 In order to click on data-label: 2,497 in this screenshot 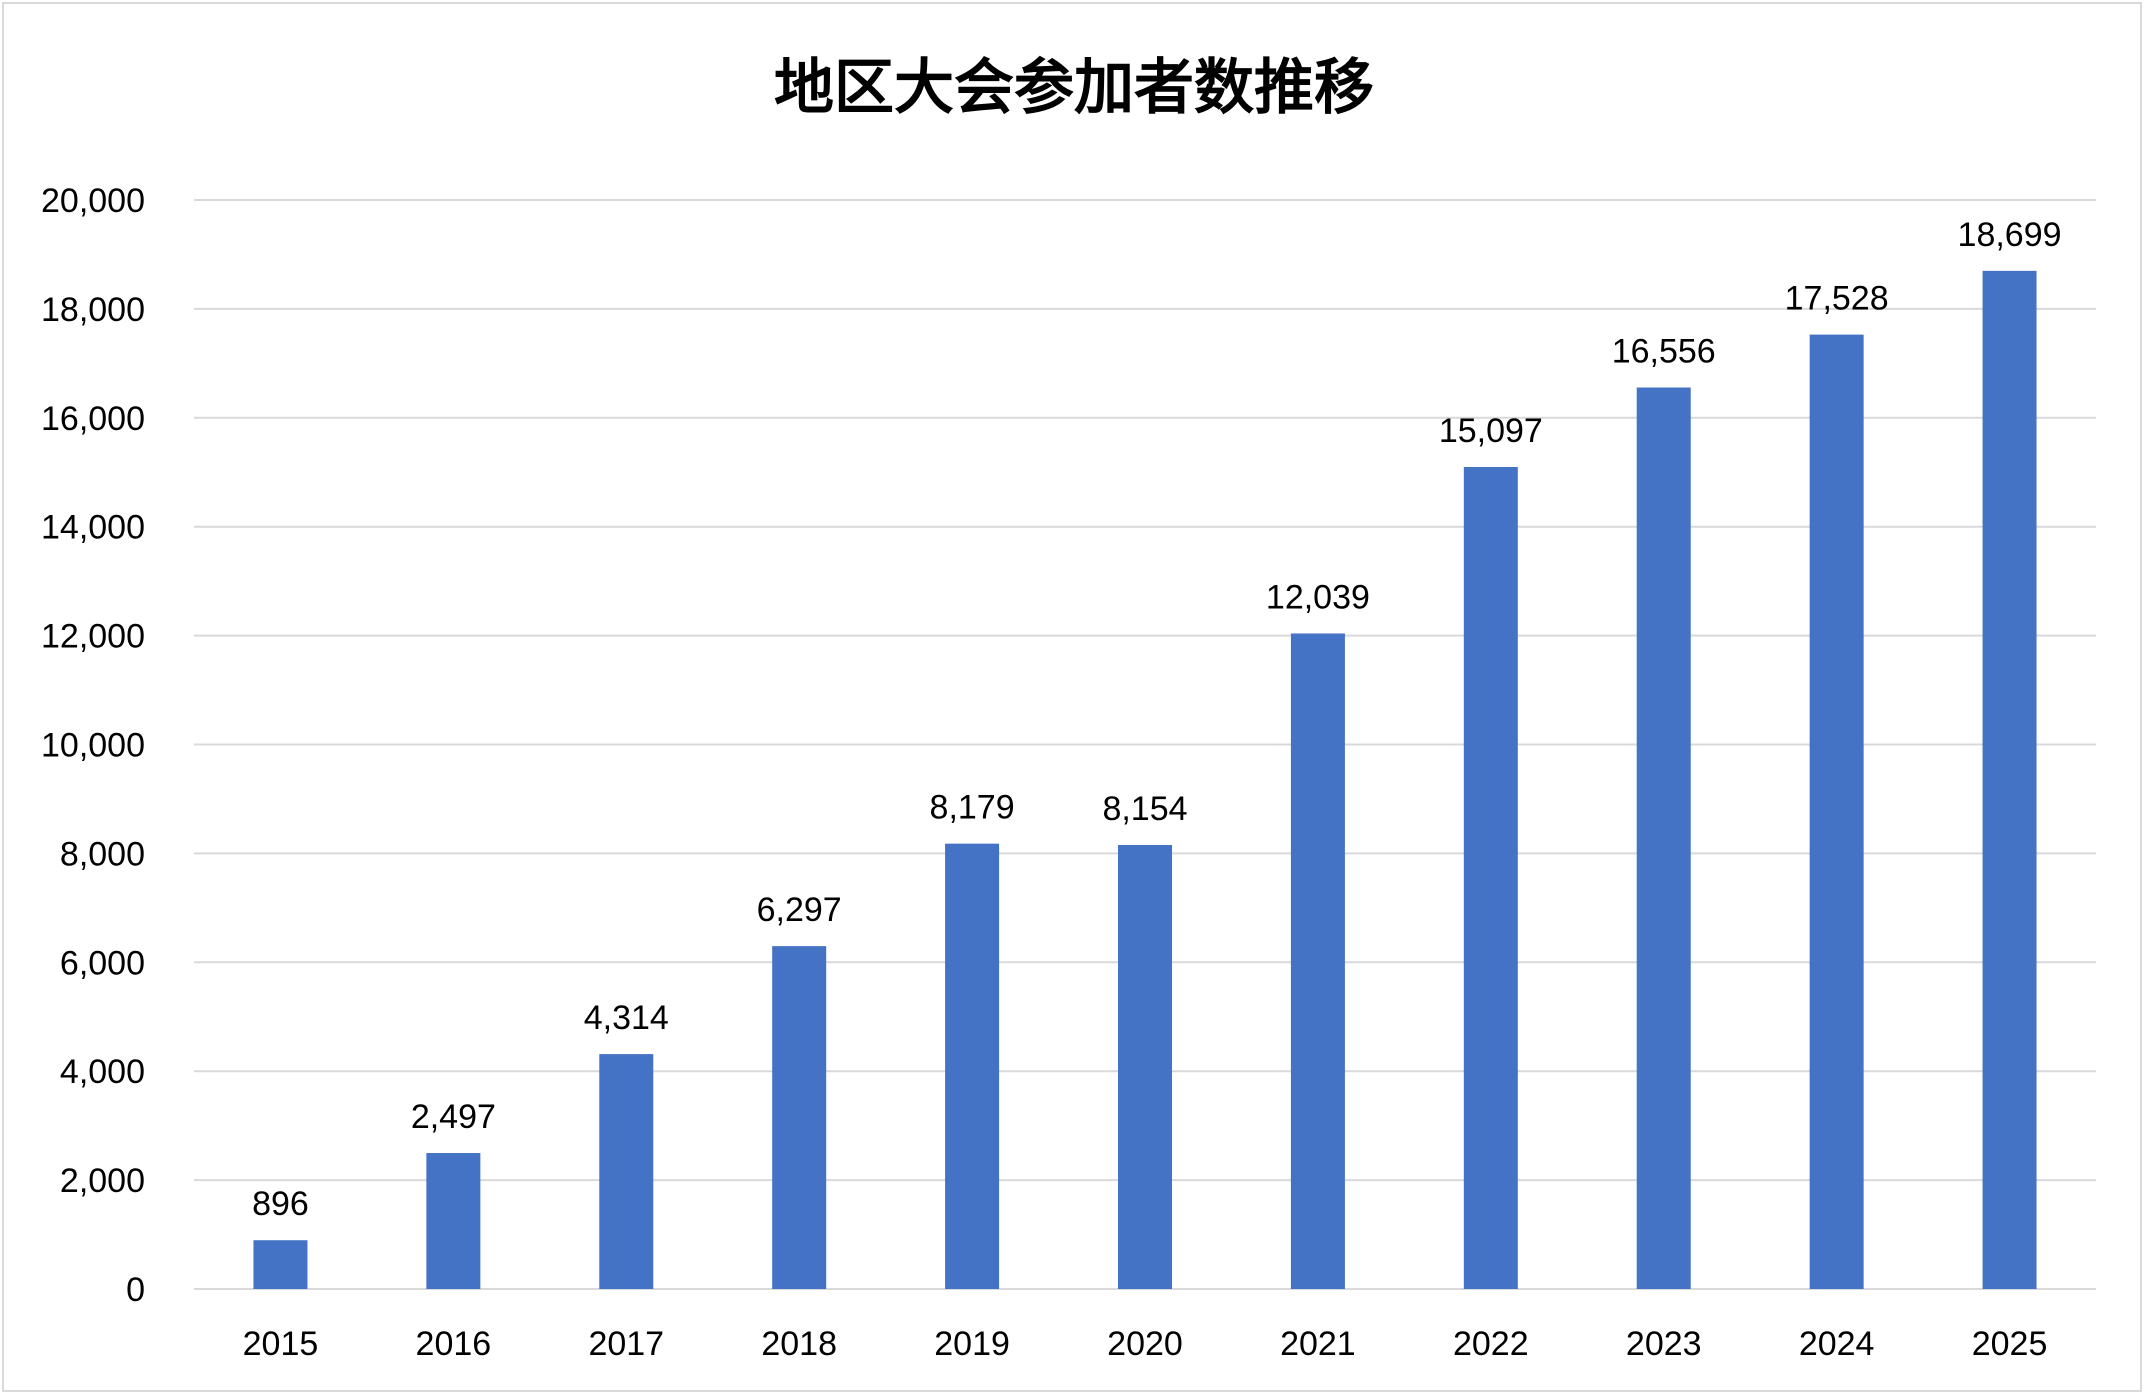, I will do `click(453, 1117)`.